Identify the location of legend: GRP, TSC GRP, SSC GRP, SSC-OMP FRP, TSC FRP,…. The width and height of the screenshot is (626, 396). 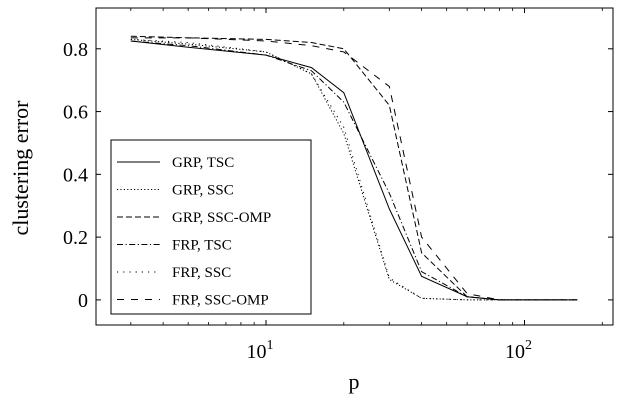
(211, 227).